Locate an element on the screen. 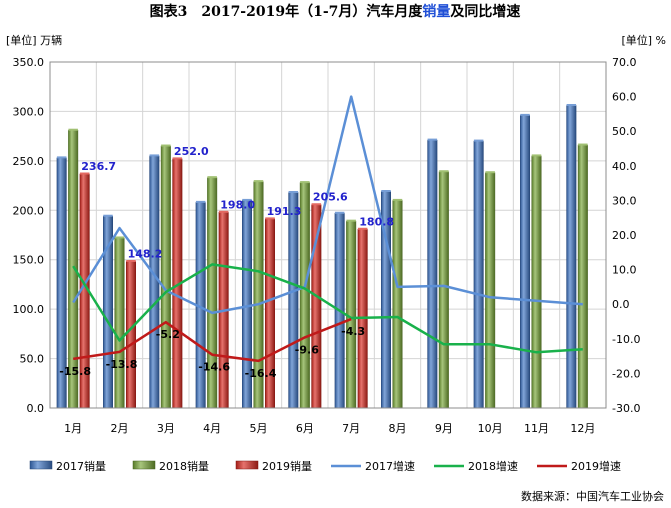 This screenshot has width=671, height=508. right-axis-tick-label: -10.0 is located at coordinates (626, 339).